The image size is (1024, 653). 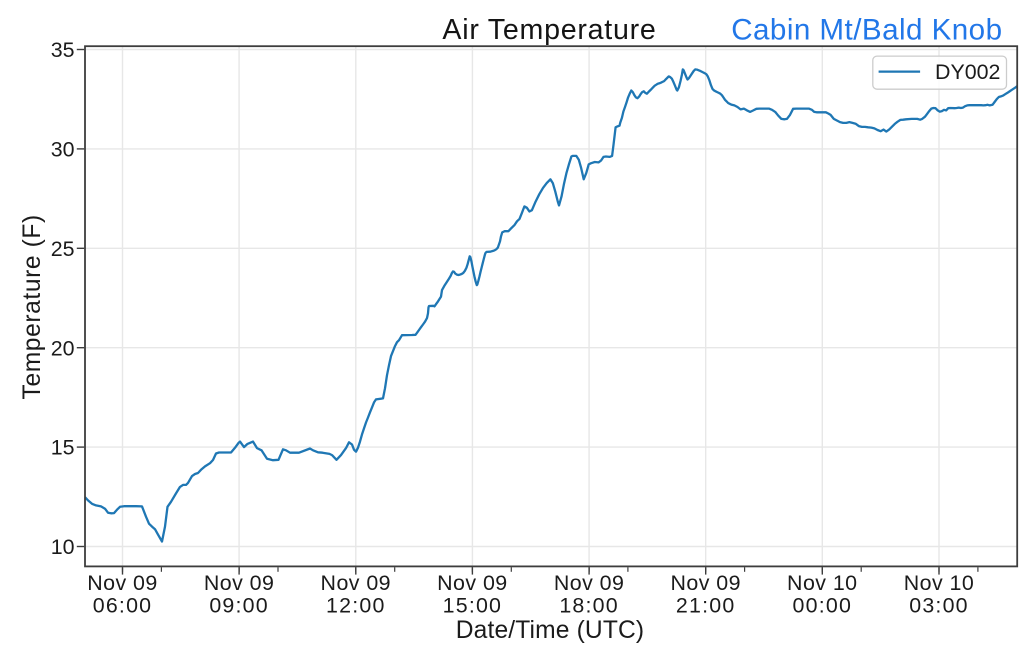 I want to click on svg-text: Air Temperature, so click(x=549, y=30).